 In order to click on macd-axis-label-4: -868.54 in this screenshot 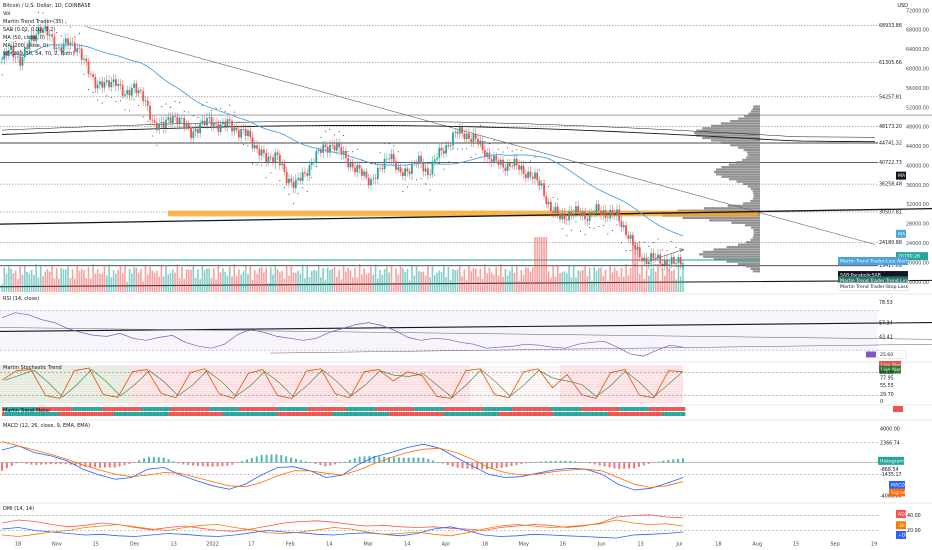, I will do `click(889, 470)`.